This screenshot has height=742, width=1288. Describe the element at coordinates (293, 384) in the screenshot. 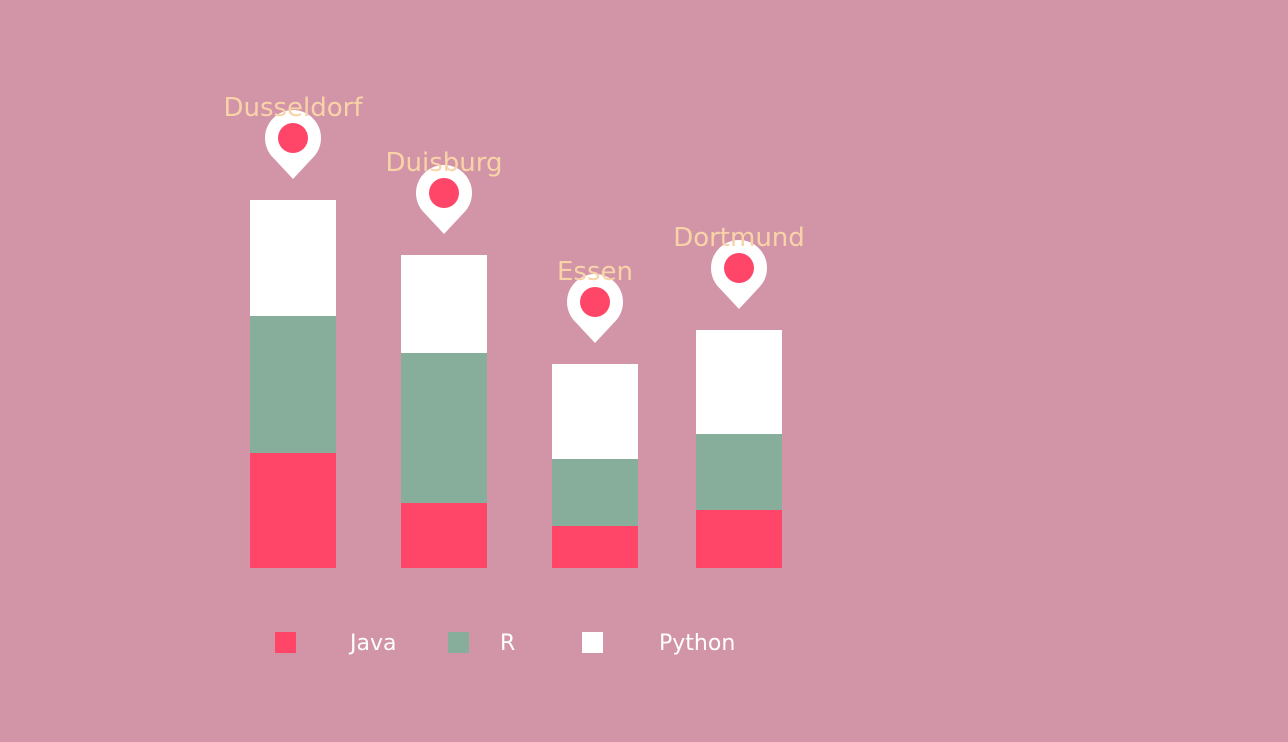

I see `bar-dusseldorf-r` at that location.